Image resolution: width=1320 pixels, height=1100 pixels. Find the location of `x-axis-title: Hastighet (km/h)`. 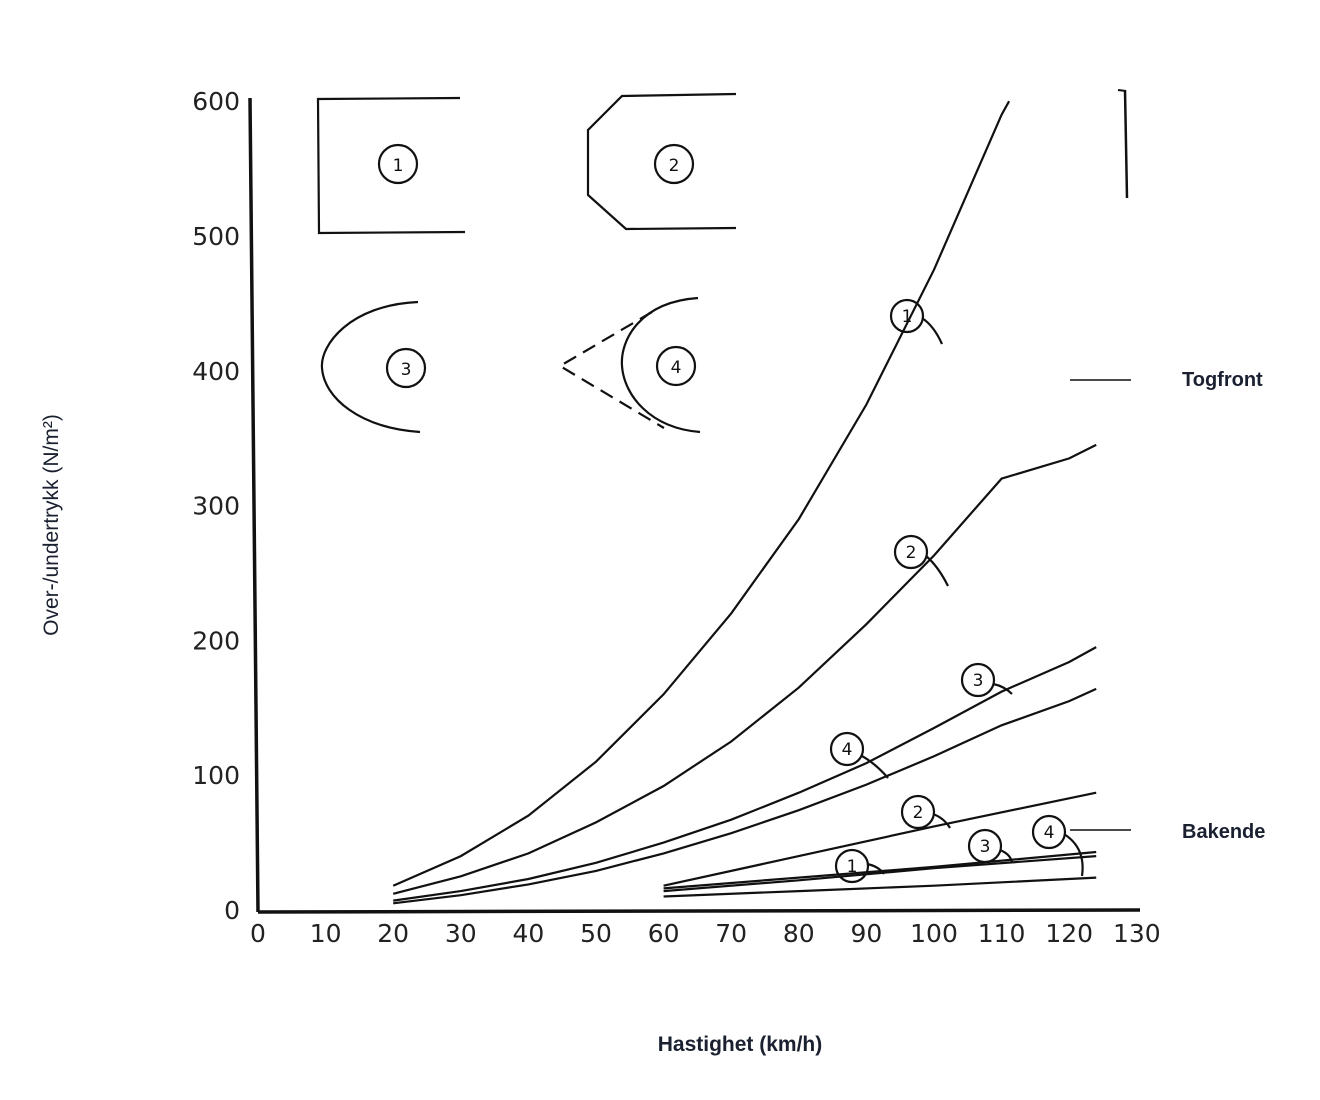

x-axis-title: Hastighet (km/h) is located at coordinates (740, 1044).